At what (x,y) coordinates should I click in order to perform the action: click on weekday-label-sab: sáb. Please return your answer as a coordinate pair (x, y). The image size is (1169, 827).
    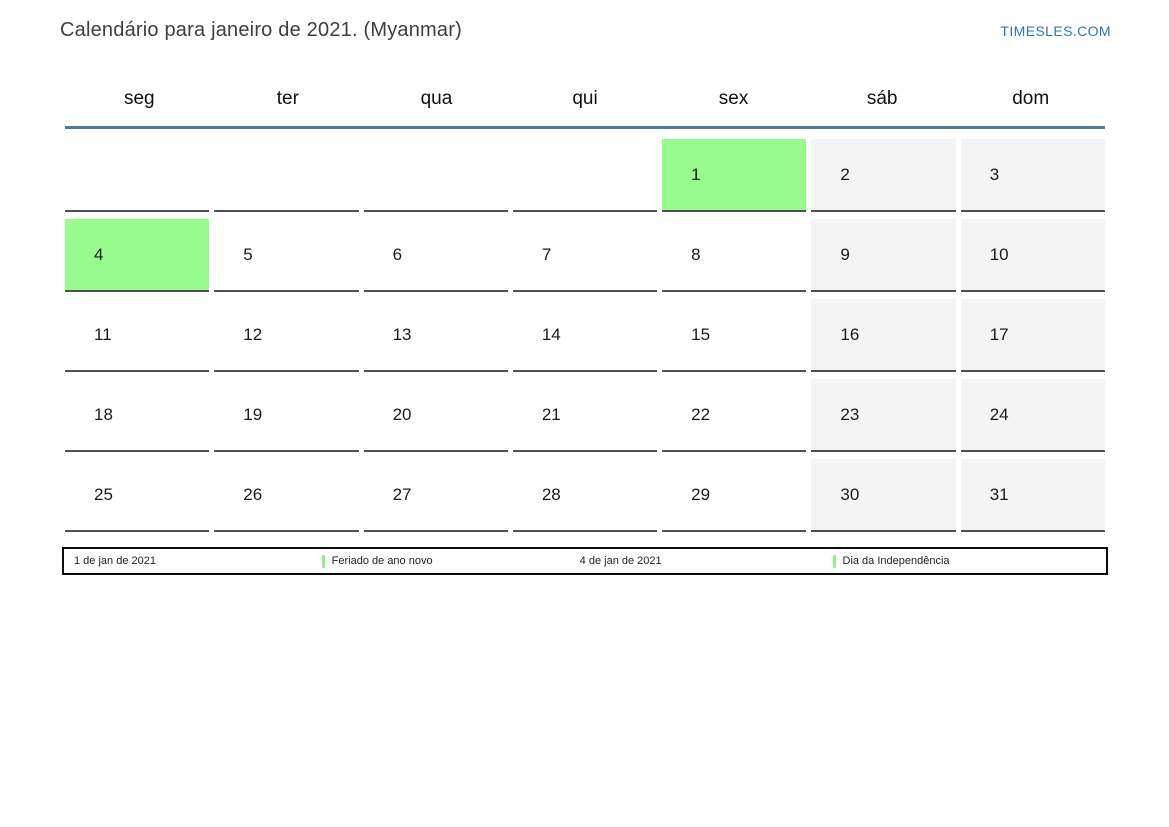
    Looking at the image, I should click on (882, 98).